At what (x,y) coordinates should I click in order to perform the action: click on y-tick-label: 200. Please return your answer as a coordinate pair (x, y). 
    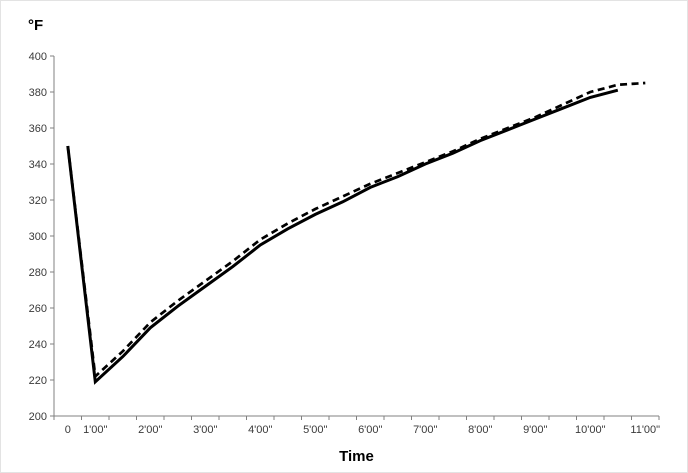
    Looking at the image, I should click on (38, 417).